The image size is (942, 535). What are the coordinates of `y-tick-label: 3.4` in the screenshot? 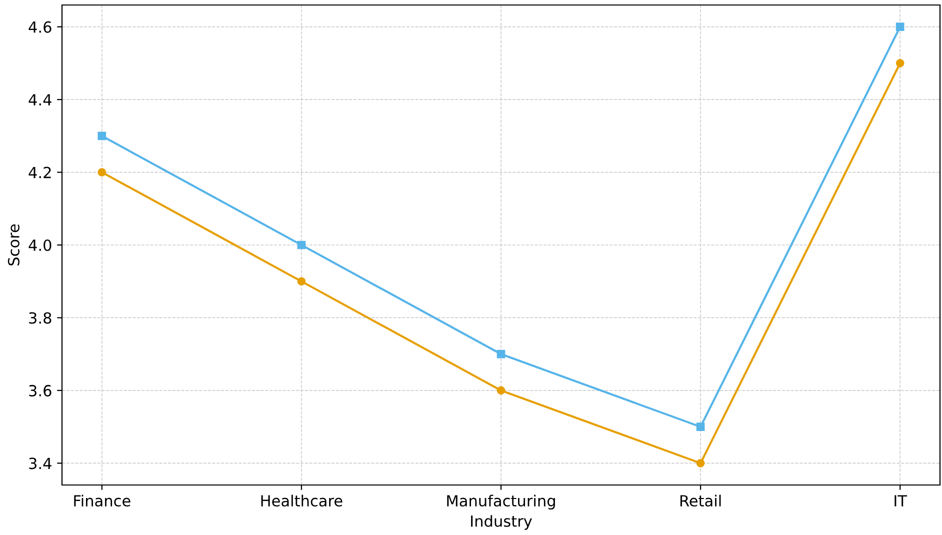 It's located at (40, 464).